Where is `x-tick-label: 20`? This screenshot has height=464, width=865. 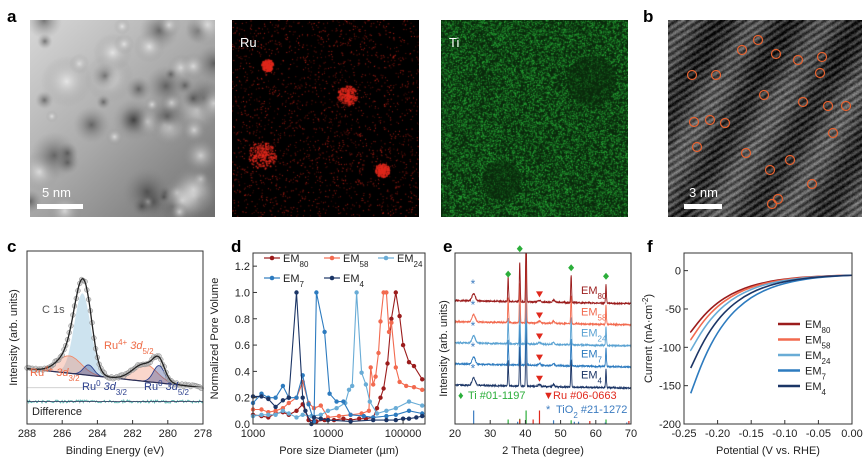
x-tick-label: 20 is located at coordinates (455, 434).